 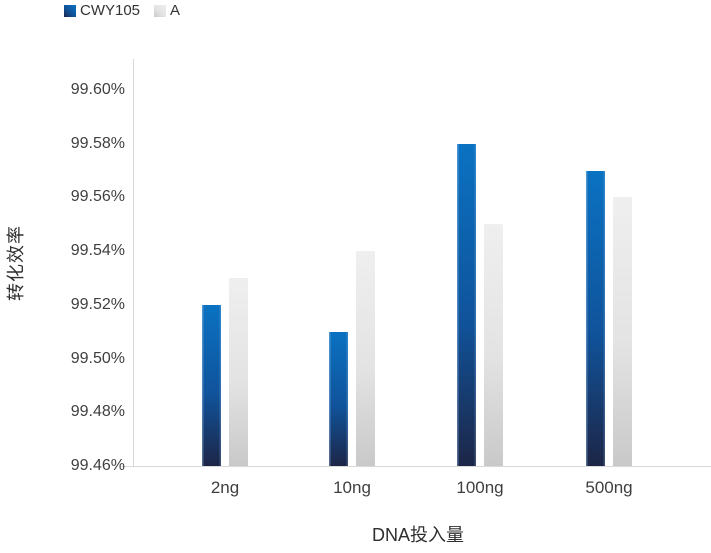 I want to click on x-tick-label-2ng: 2ng, so click(x=225, y=487).